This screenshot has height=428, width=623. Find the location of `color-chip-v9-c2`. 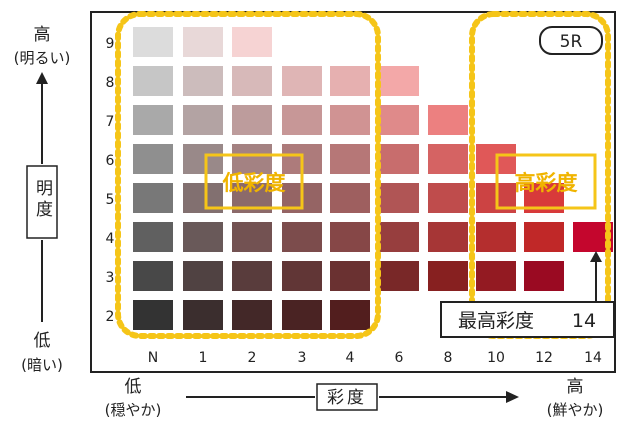

color-chip-v9-c2 is located at coordinates (252, 42).